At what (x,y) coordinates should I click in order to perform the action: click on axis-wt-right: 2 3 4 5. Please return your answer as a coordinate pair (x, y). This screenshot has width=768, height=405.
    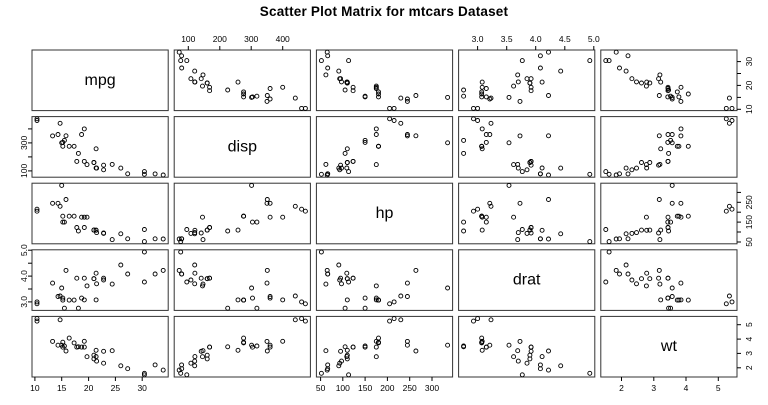
    Looking at the image, I should click on (745, 346).